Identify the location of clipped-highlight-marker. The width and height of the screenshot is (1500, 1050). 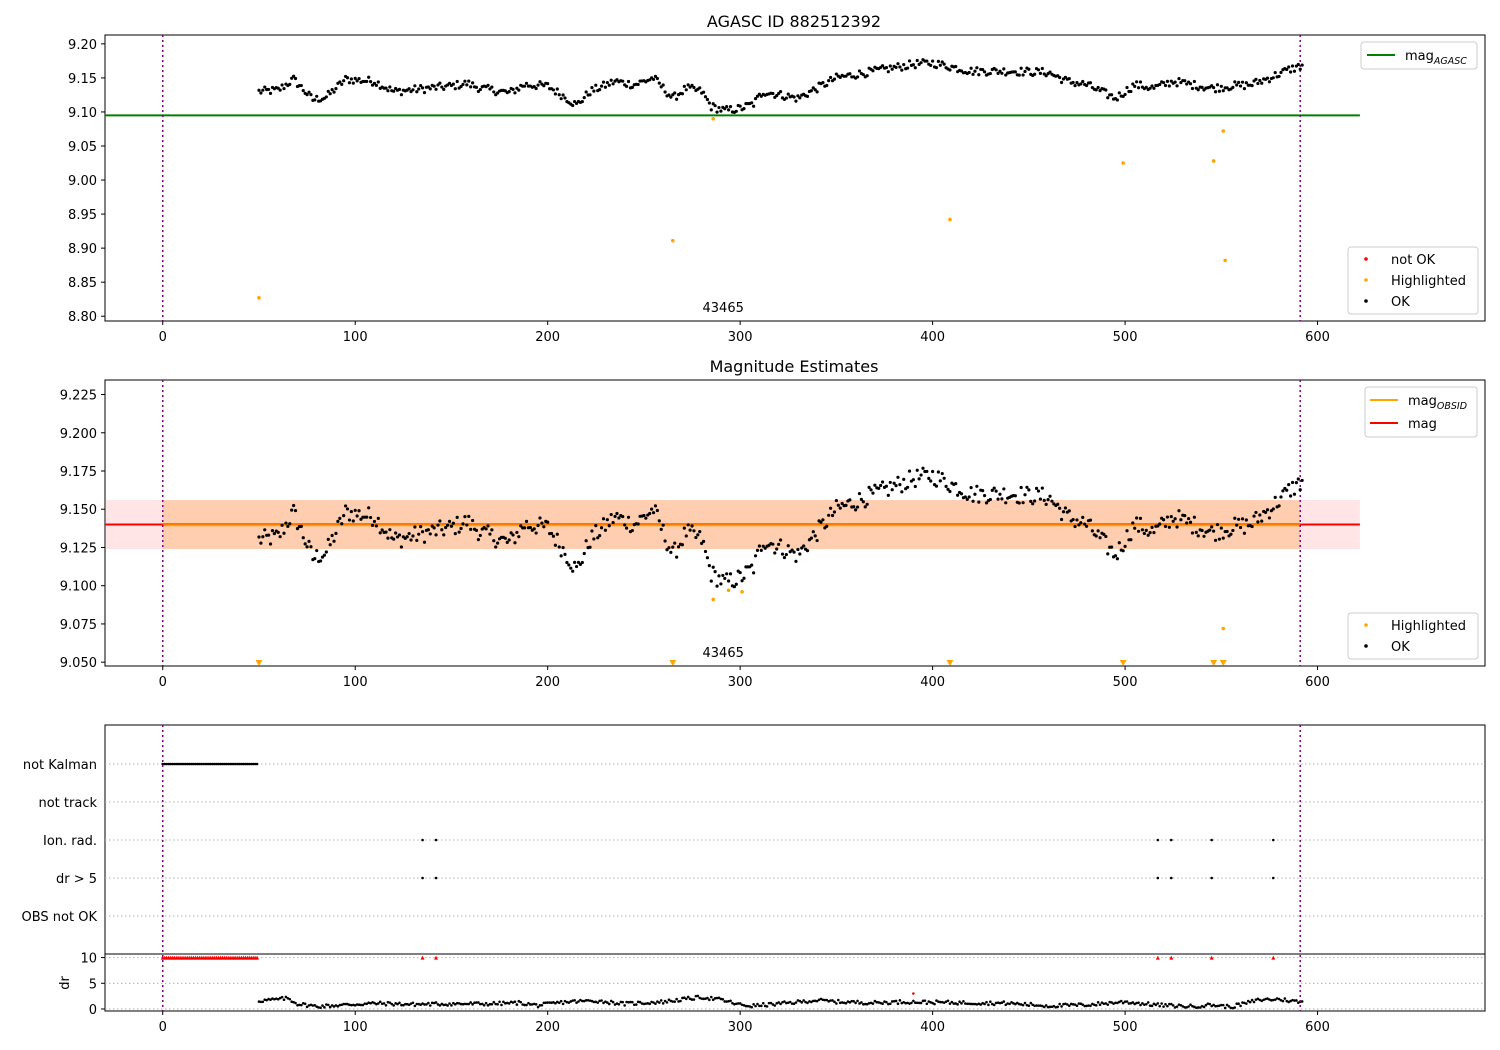
(950, 663).